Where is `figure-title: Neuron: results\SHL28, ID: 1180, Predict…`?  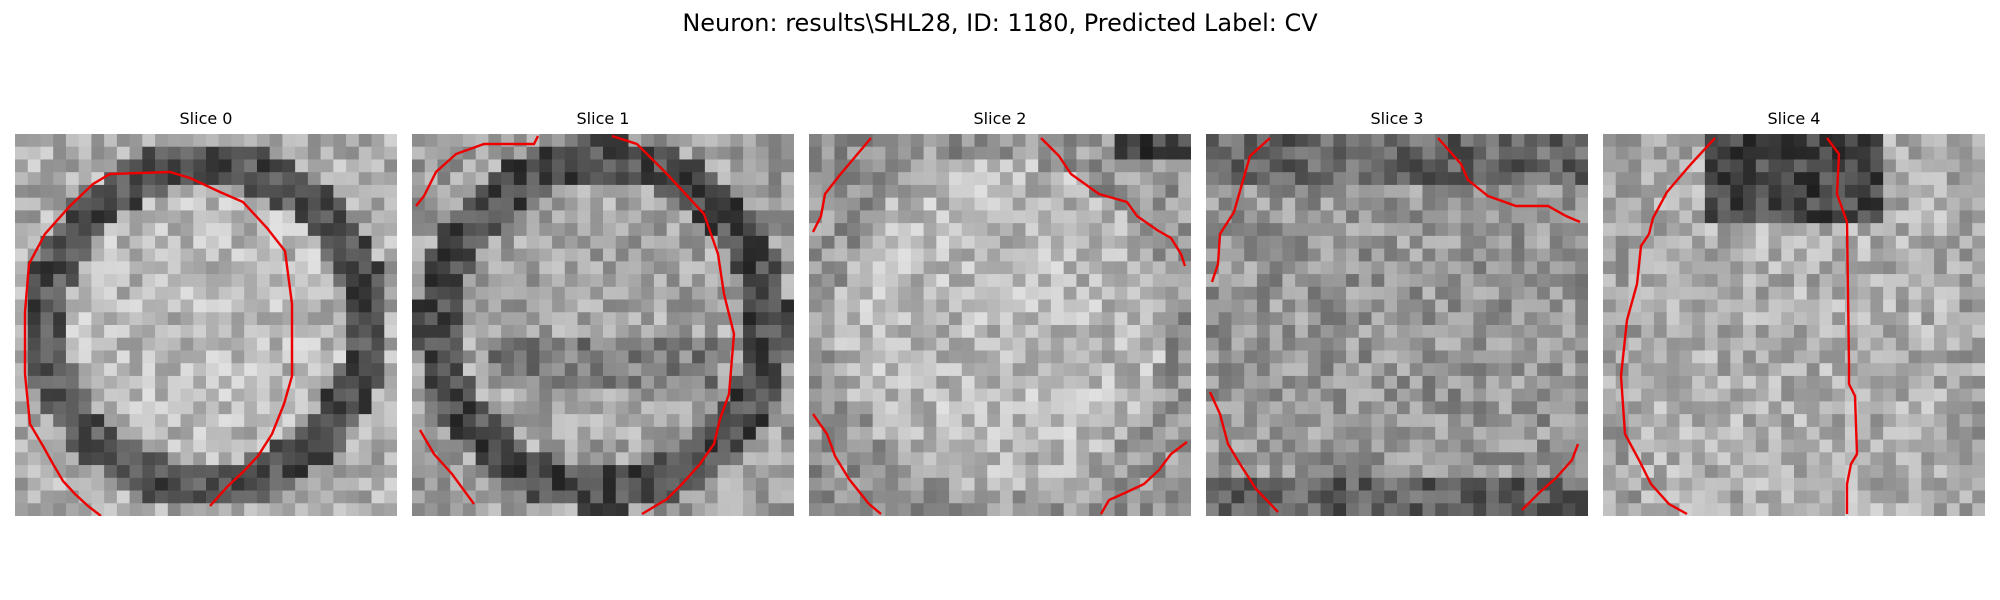
figure-title: Neuron: results\SHL28, ID: 1180, Predict… is located at coordinates (1000, 23).